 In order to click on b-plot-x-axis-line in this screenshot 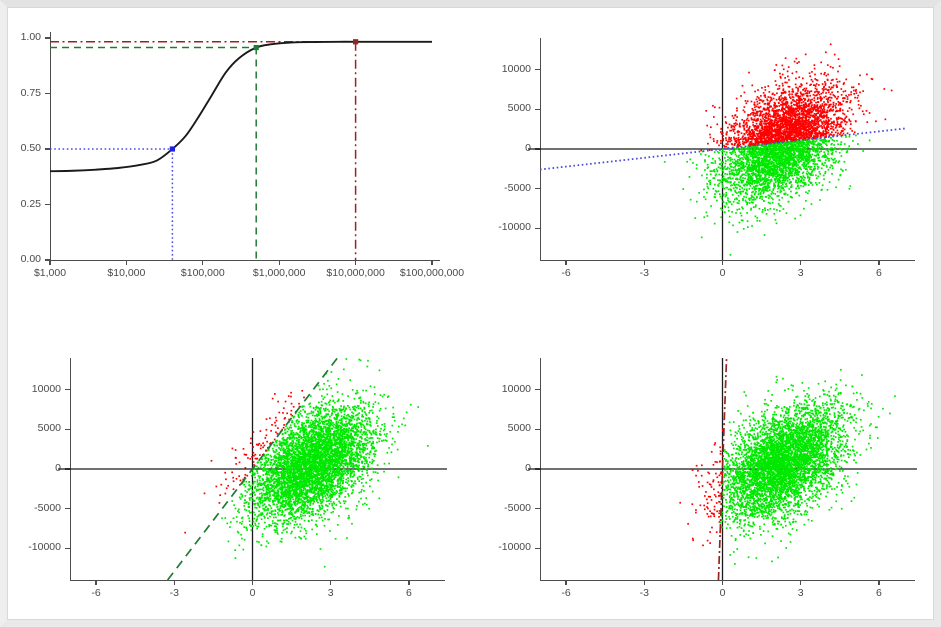, I will do `click(727, 261)`.